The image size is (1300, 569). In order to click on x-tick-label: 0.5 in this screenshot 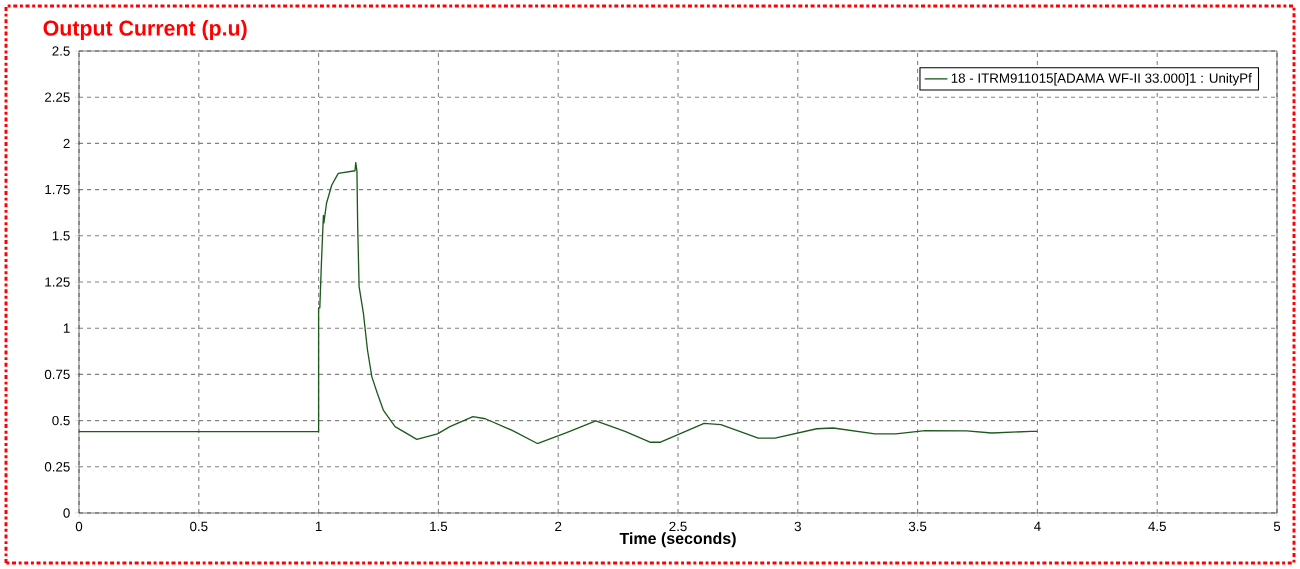, I will do `click(199, 526)`.